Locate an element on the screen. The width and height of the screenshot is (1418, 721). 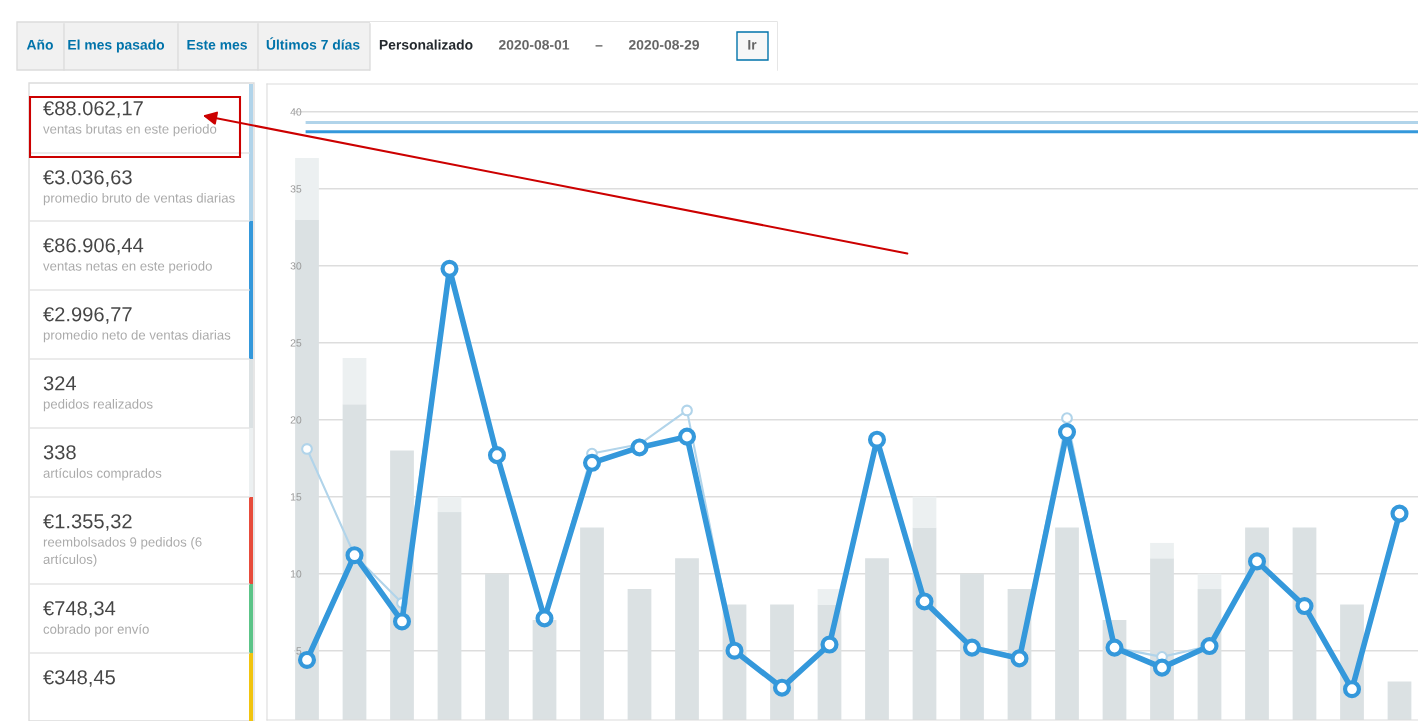
y-tick-label: 10 is located at coordinates (296, 574).